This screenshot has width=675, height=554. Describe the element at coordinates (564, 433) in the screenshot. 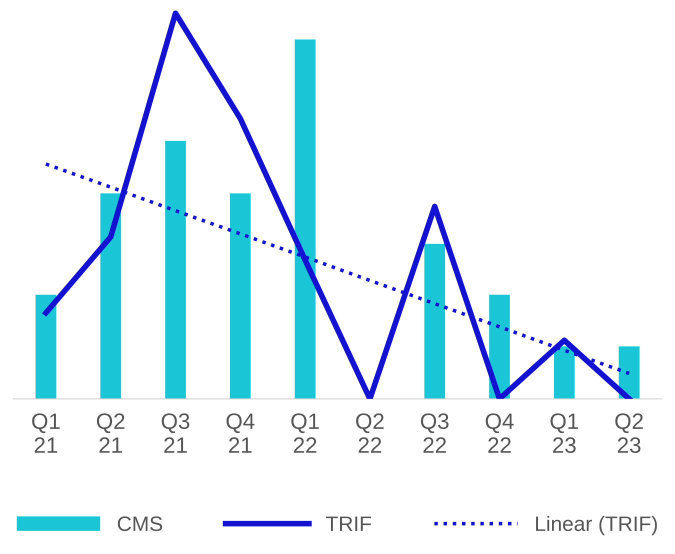

I see `x-tick-label: Q1 23` at that location.